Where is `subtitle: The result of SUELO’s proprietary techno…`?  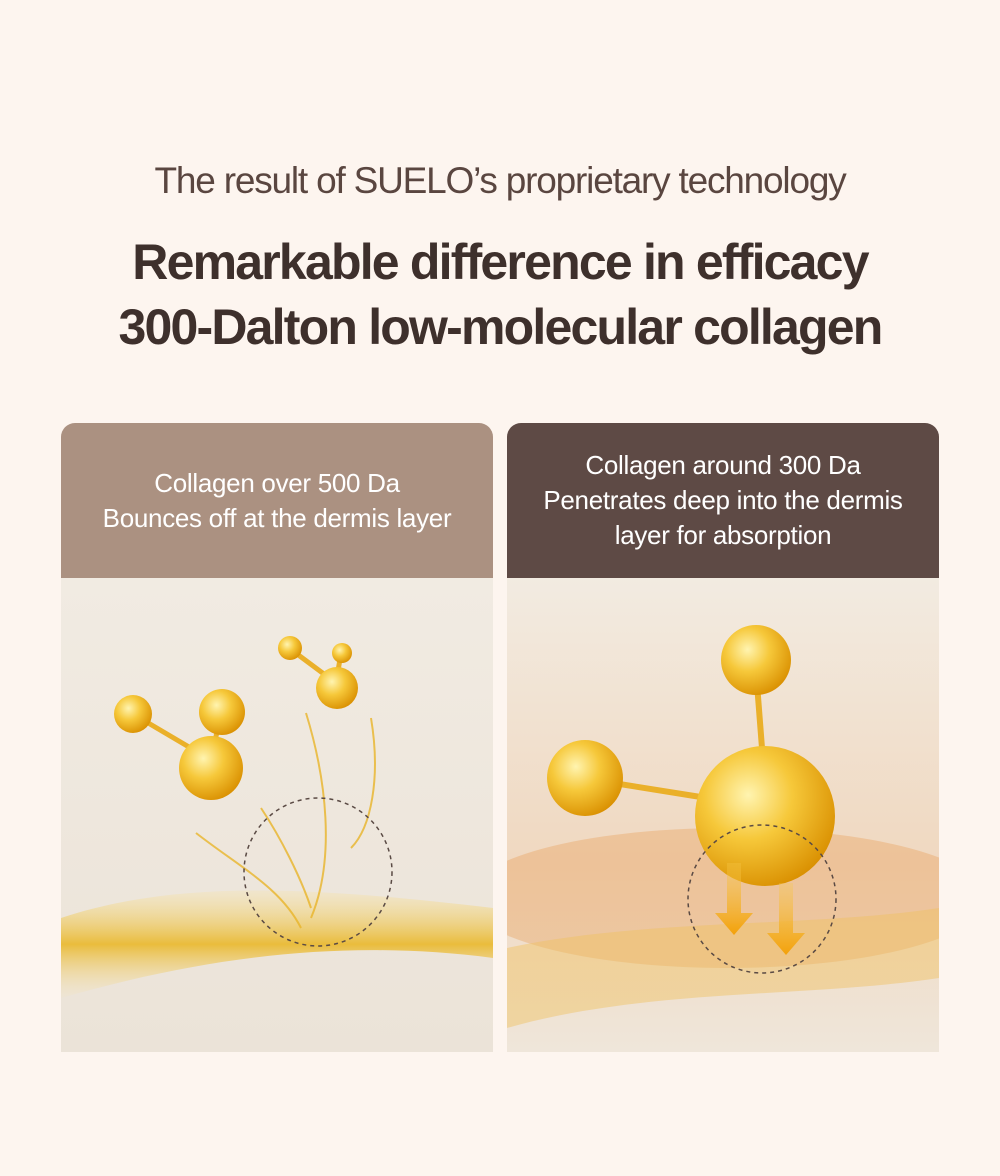
subtitle: The result of SUELO’s proprietary techno… is located at coordinates (500, 180).